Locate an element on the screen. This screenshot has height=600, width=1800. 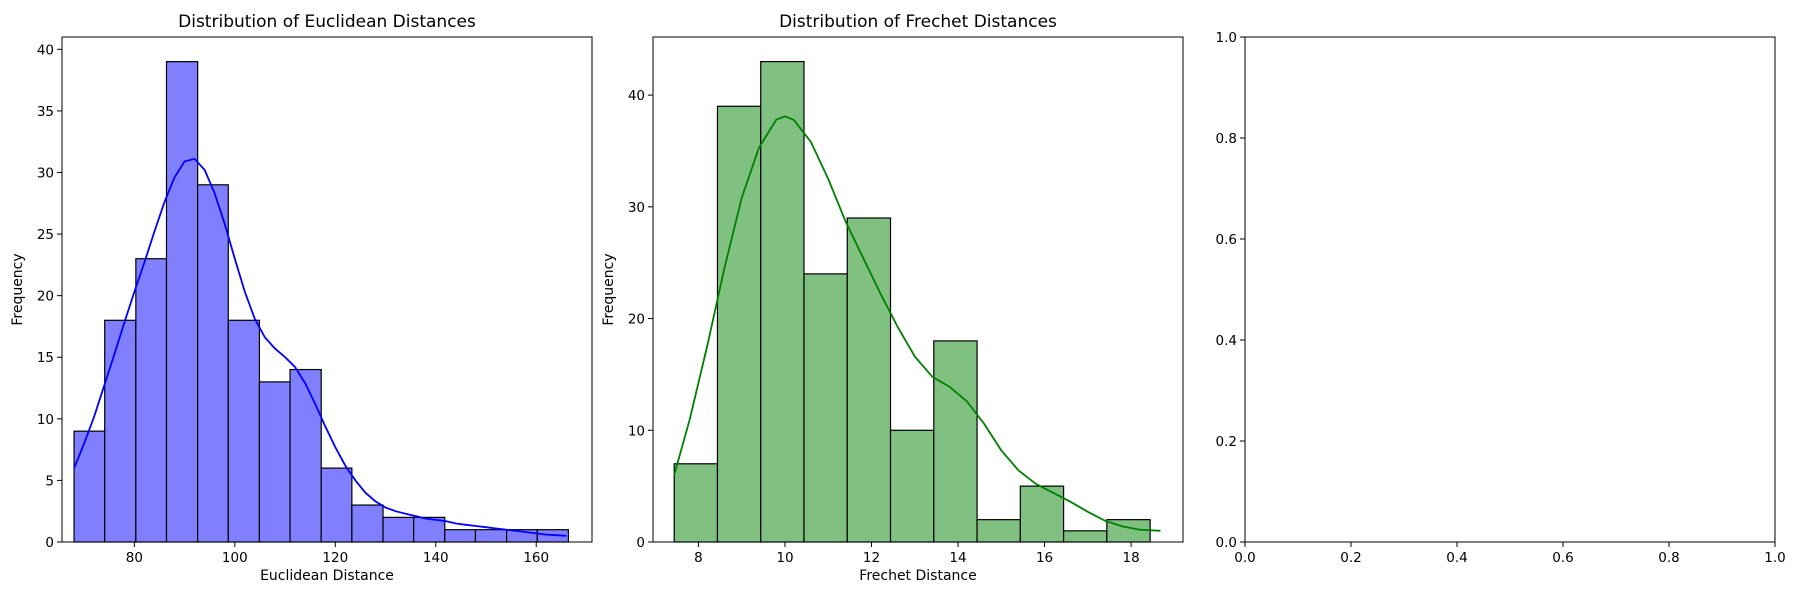
euclidean-y-tick-label: 30 is located at coordinates (45, 173).